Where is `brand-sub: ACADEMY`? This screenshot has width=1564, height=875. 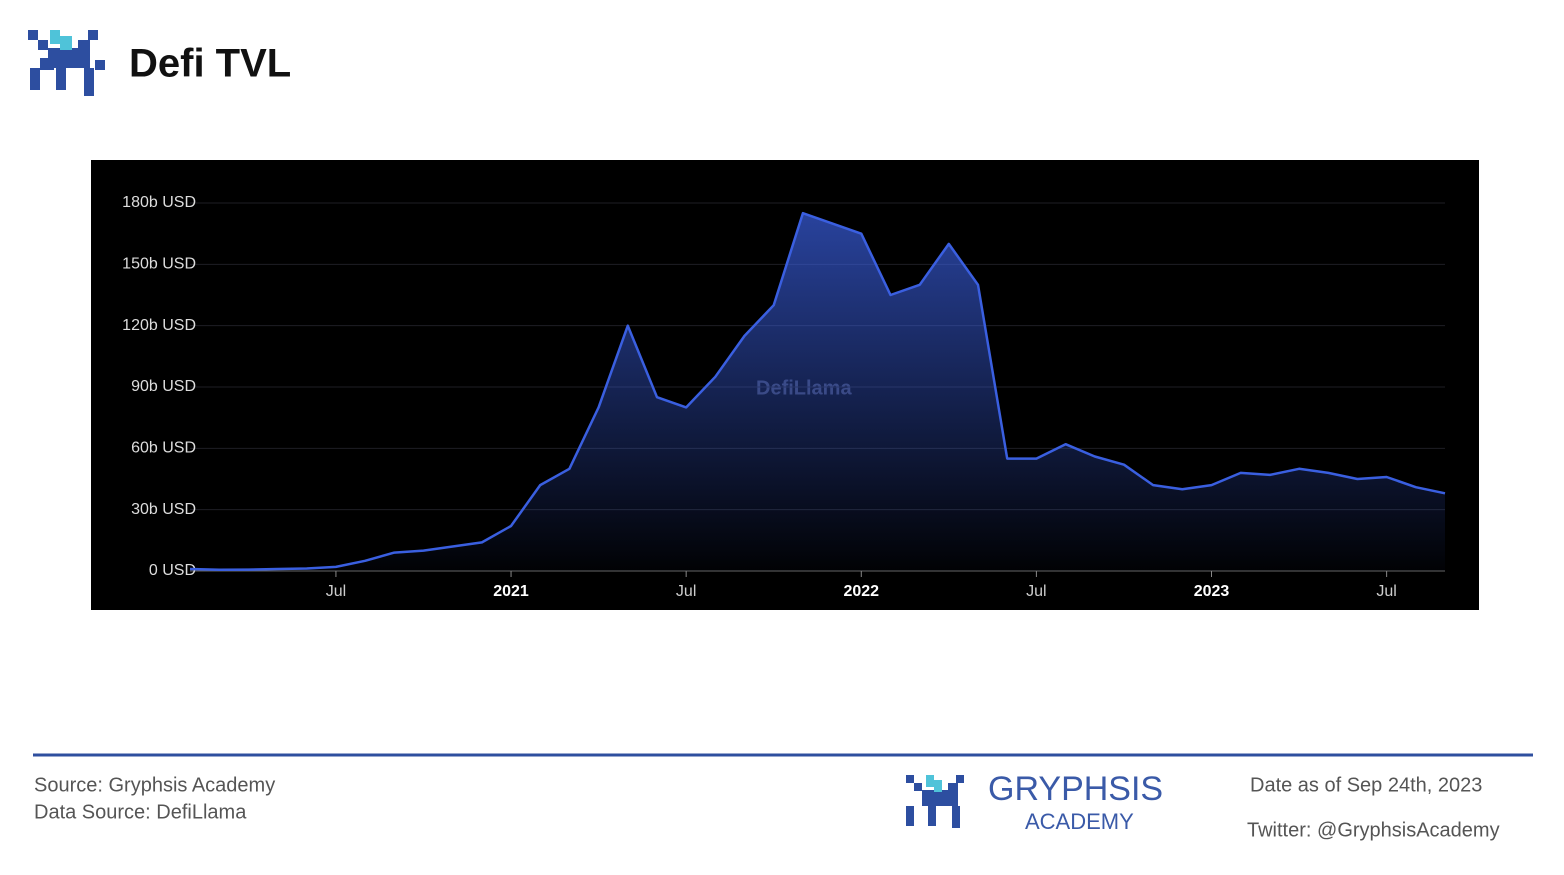
brand-sub: ACADEMY is located at coordinates (1079, 821).